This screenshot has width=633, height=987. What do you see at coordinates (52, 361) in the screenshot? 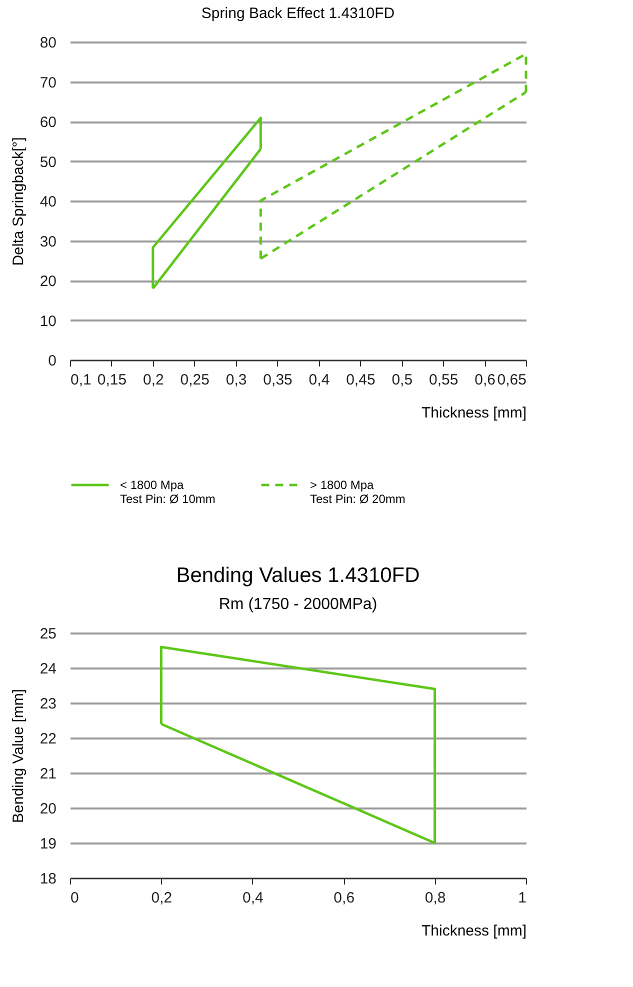
I see `y-tick-label: 0` at bounding box center [52, 361].